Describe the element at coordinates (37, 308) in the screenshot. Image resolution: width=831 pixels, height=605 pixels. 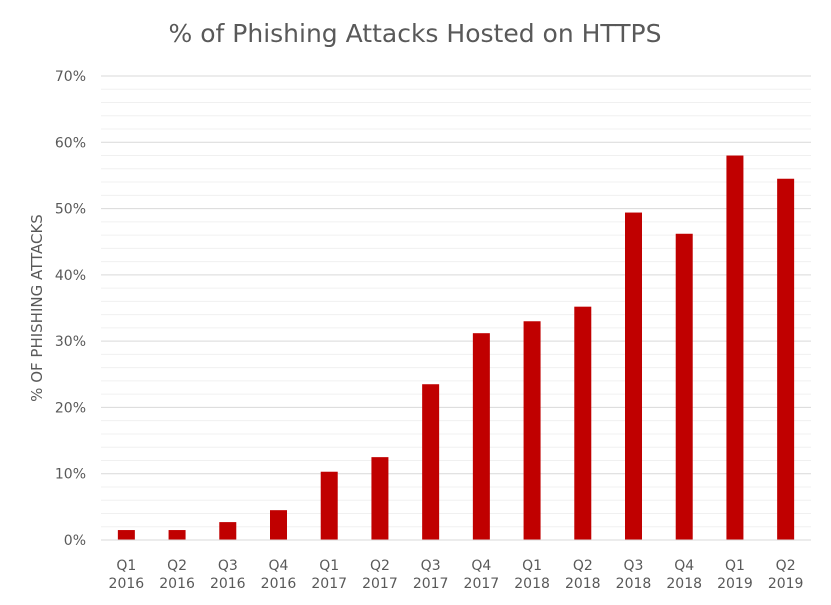
I see `y-axis-label: % OF PHISHING ATTACKS` at that location.